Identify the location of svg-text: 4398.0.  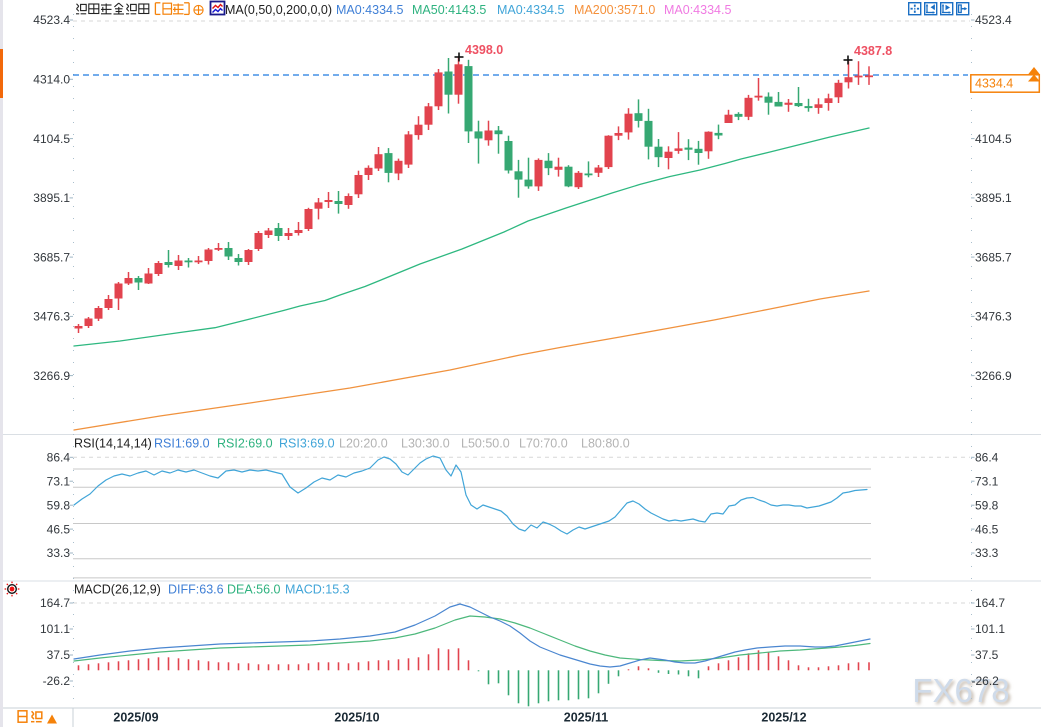
(484, 50).